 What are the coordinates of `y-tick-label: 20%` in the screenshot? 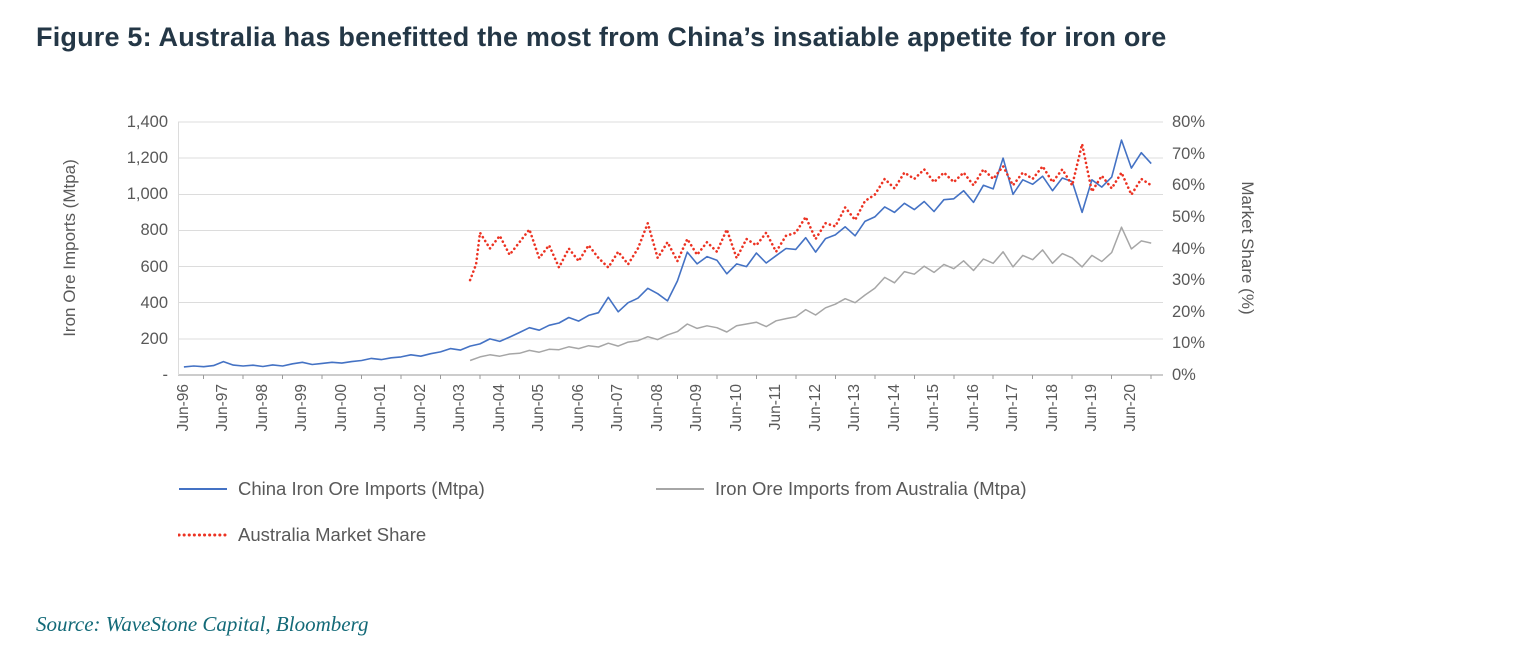 It's located at (1189, 311).